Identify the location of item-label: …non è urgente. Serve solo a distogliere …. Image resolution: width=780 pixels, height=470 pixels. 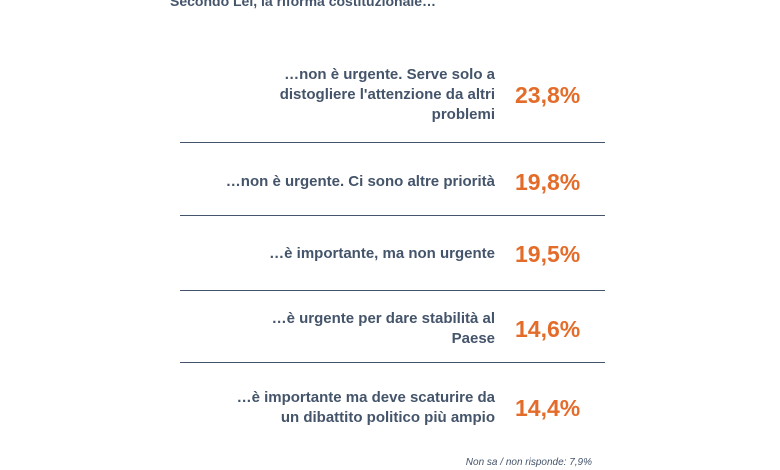
(337, 95).